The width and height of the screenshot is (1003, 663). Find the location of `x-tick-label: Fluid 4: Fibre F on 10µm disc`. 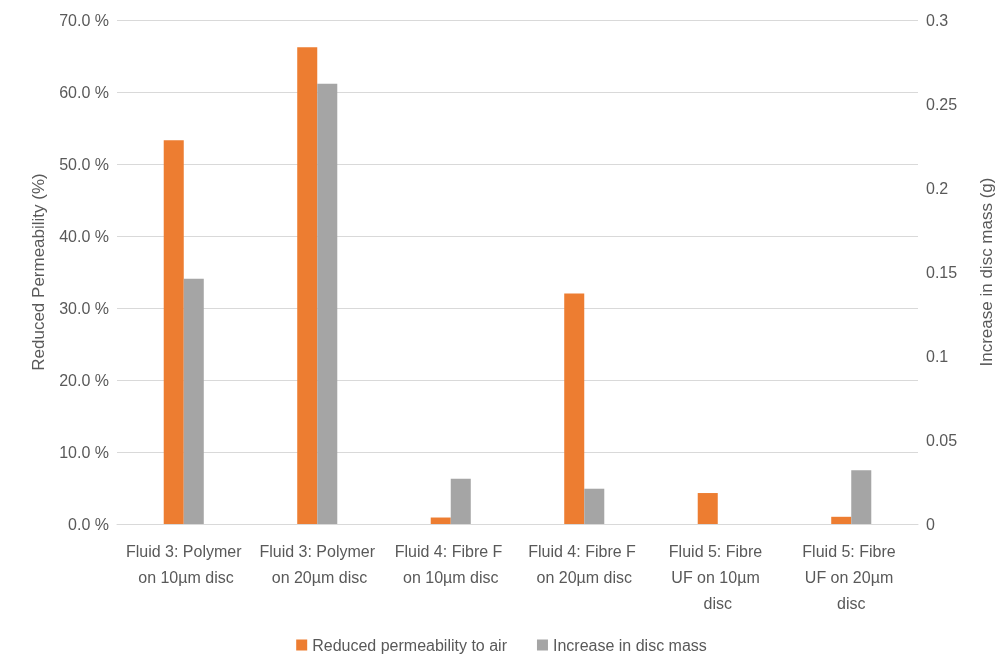

x-tick-label: Fluid 4: Fibre F on 10µm disc is located at coordinates (450, 564).